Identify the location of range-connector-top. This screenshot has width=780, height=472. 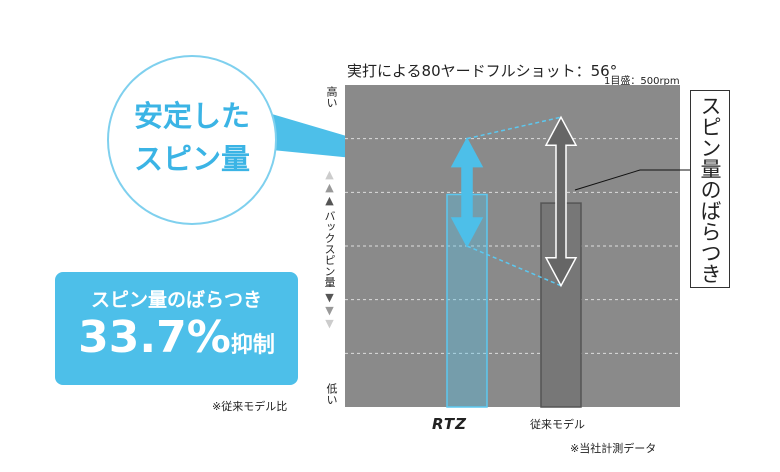
(514, 128).